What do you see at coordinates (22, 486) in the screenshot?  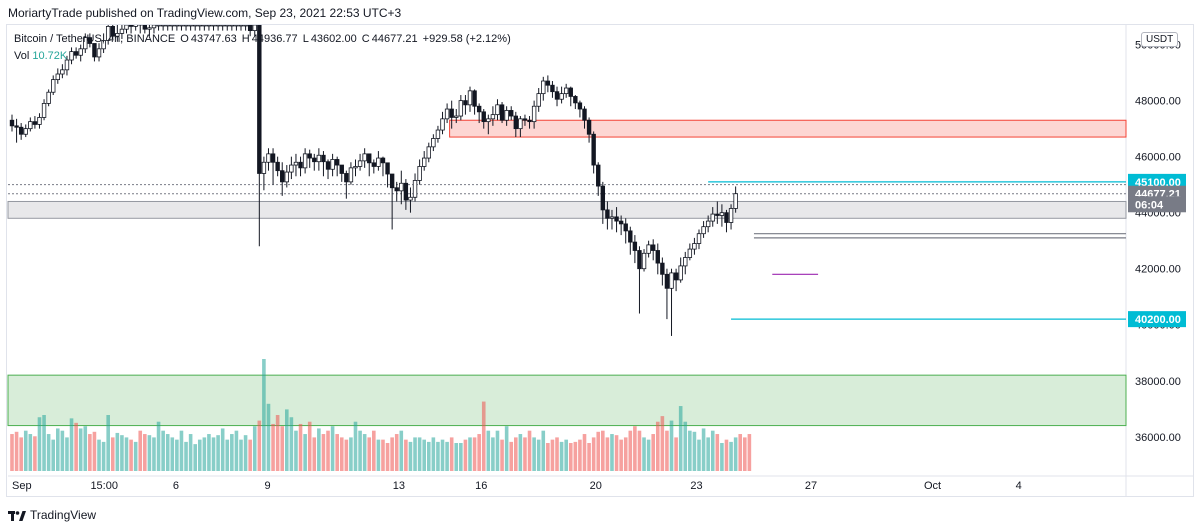 I see `time-tick-label: Sep` at bounding box center [22, 486].